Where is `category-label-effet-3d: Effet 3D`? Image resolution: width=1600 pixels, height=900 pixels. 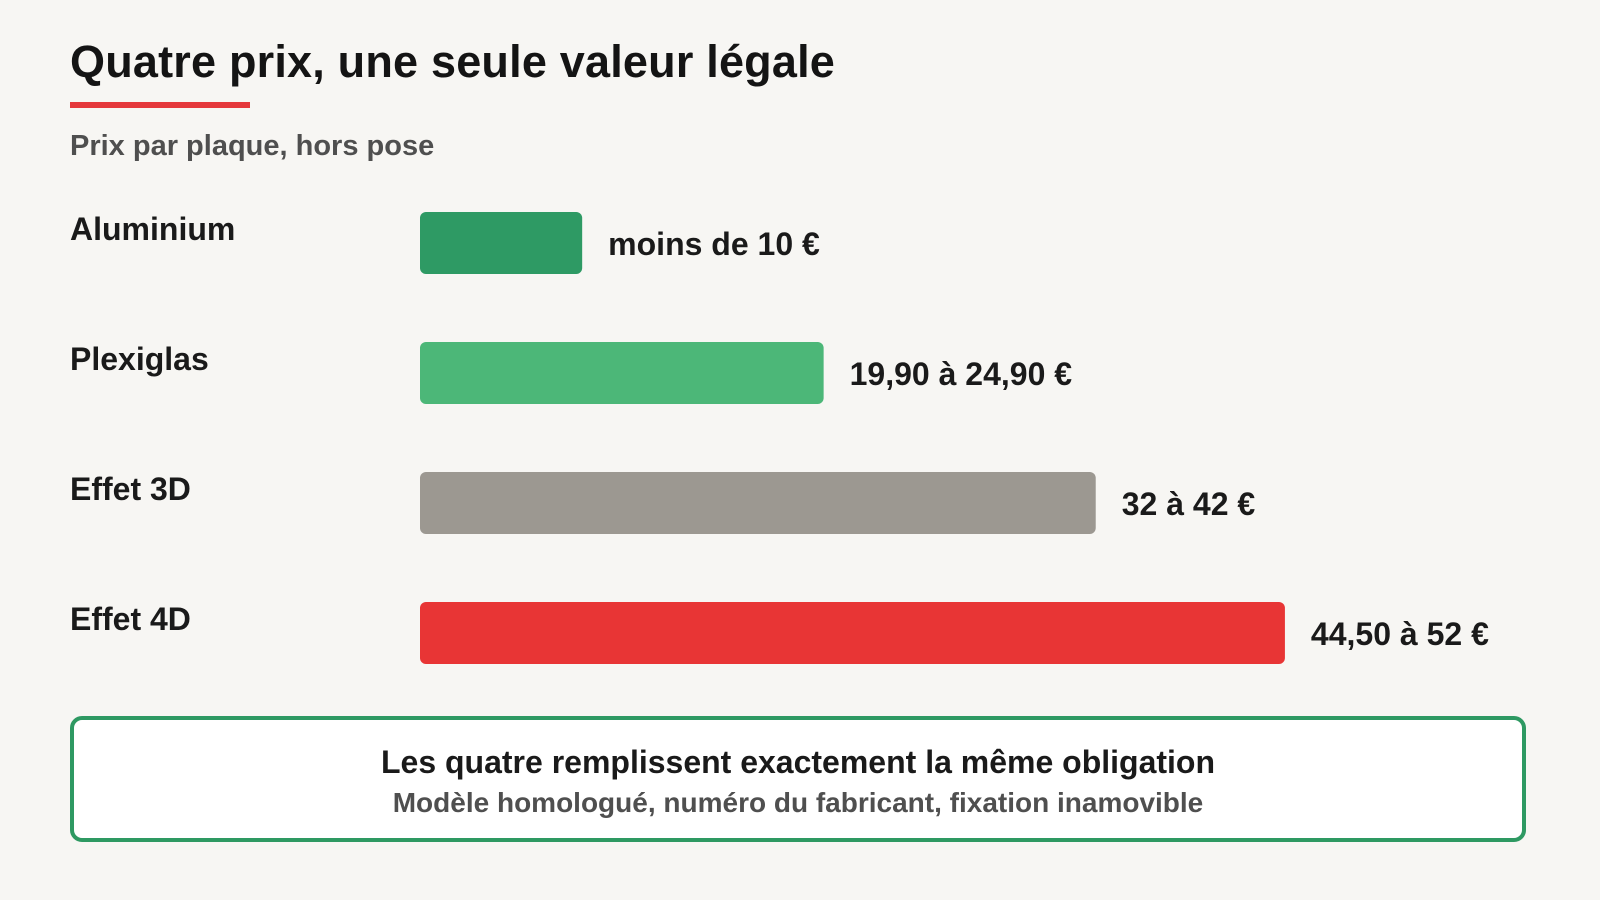
category-label-effet-3d: Effet 3D is located at coordinates (130, 489).